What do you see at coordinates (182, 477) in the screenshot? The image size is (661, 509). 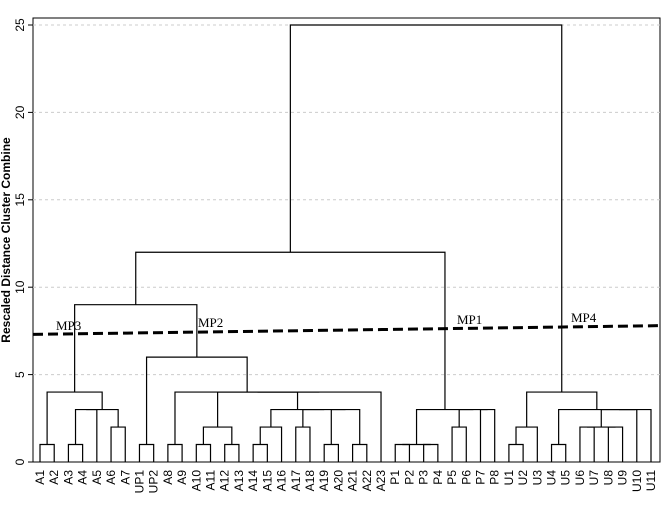 I see `x-tick-label: A9` at bounding box center [182, 477].